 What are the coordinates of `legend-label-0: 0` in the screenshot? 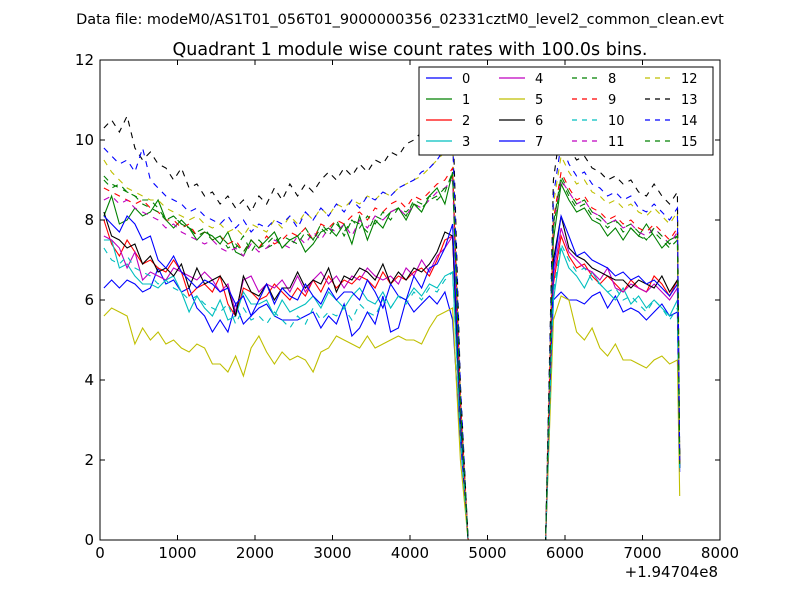 It's located at (466, 79).